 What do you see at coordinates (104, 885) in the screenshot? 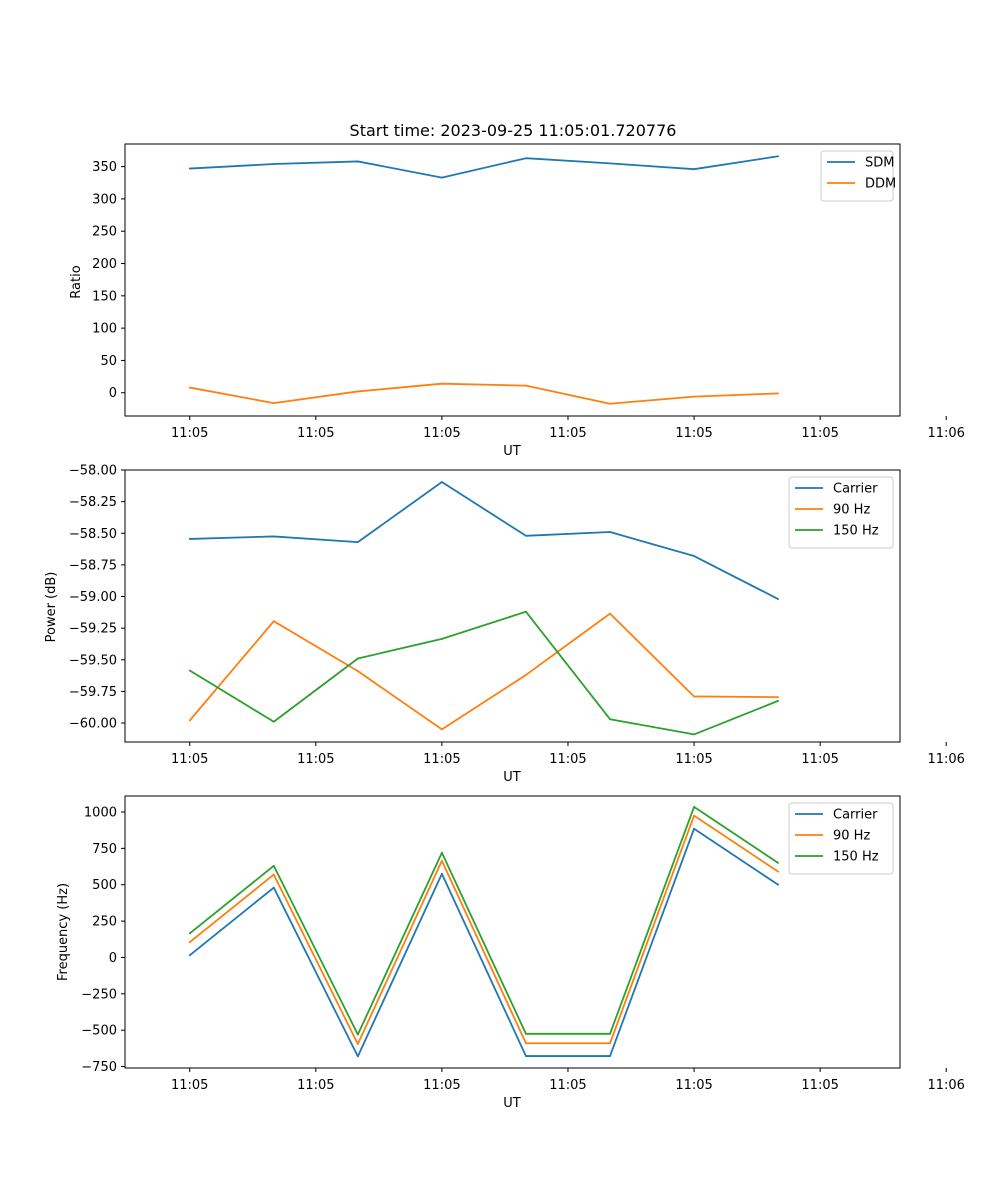
I see `y-tick-label: 500` at bounding box center [104, 885].